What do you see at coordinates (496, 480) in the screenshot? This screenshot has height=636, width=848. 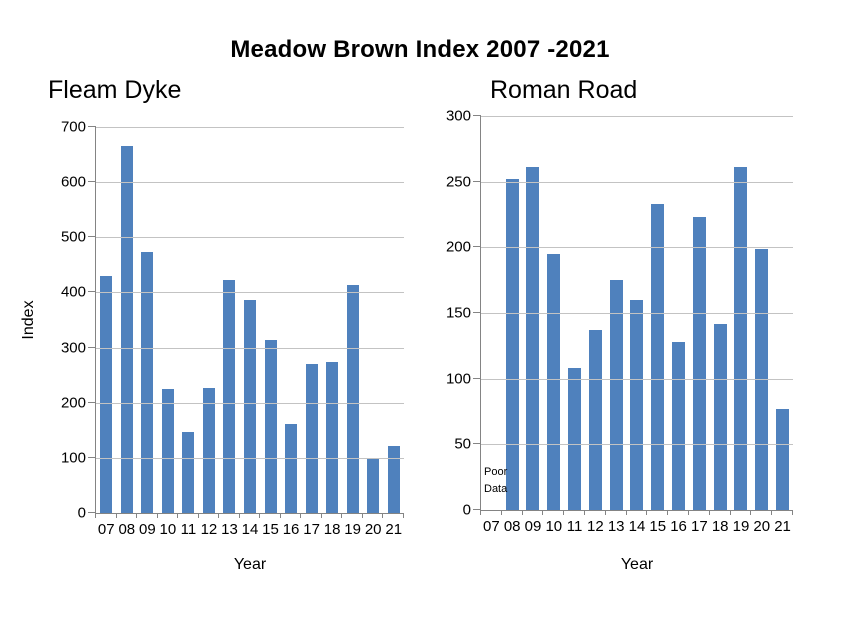 I see `poor-data-note: Poor Data` at bounding box center [496, 480].